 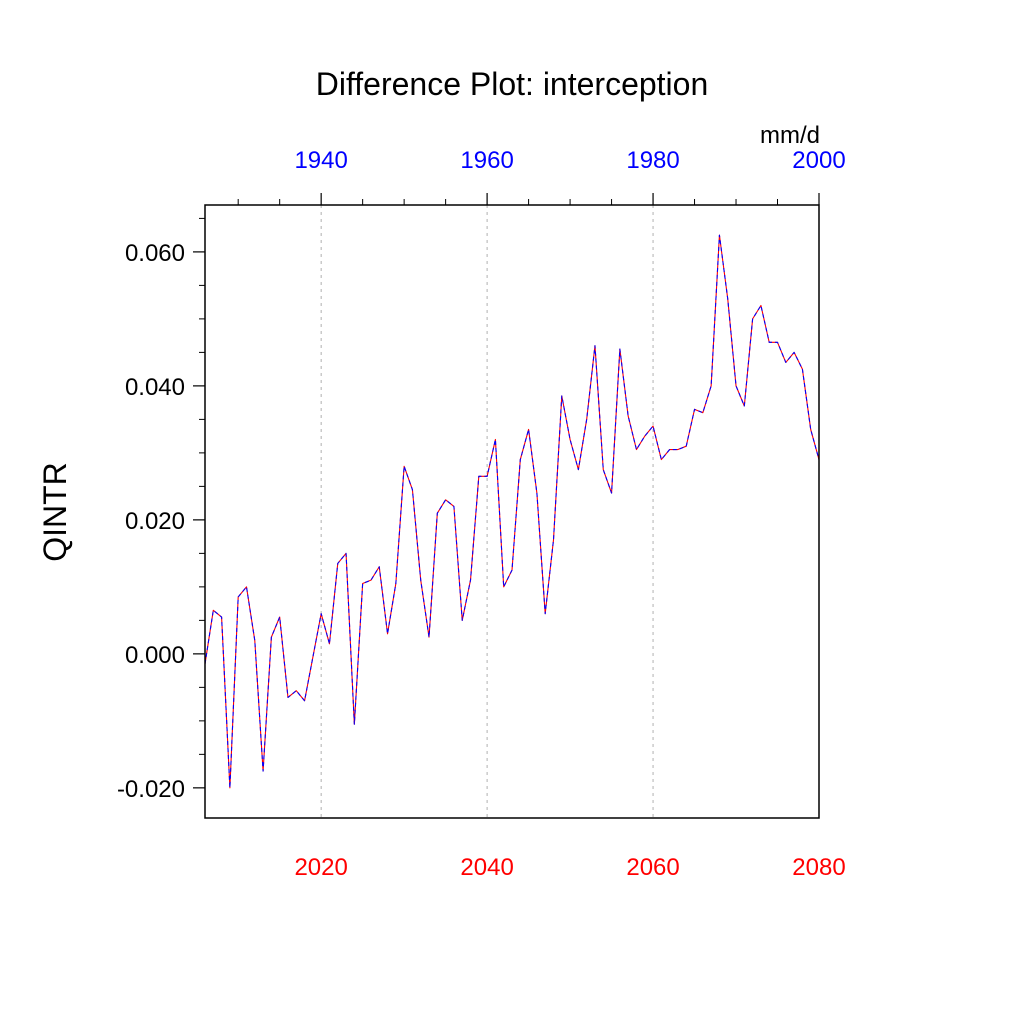 I want to click on y-tick-label: 0.040, so click(x=155, y=387).